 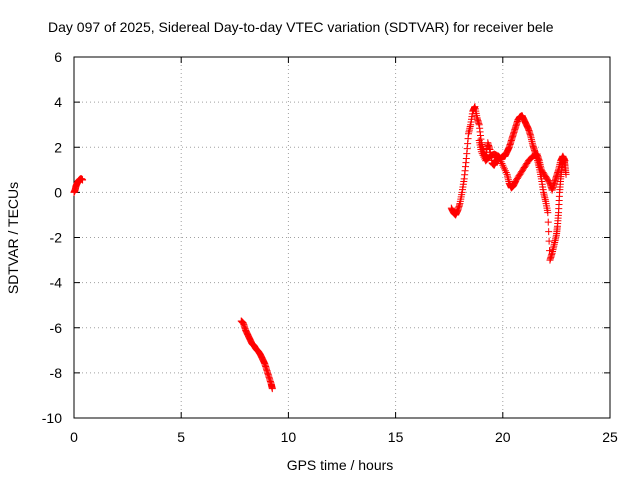 What do you see at coordinates (52, 418) in the screenshot?
I see `y-tick-label: -10` at bounding box center [52, 418].